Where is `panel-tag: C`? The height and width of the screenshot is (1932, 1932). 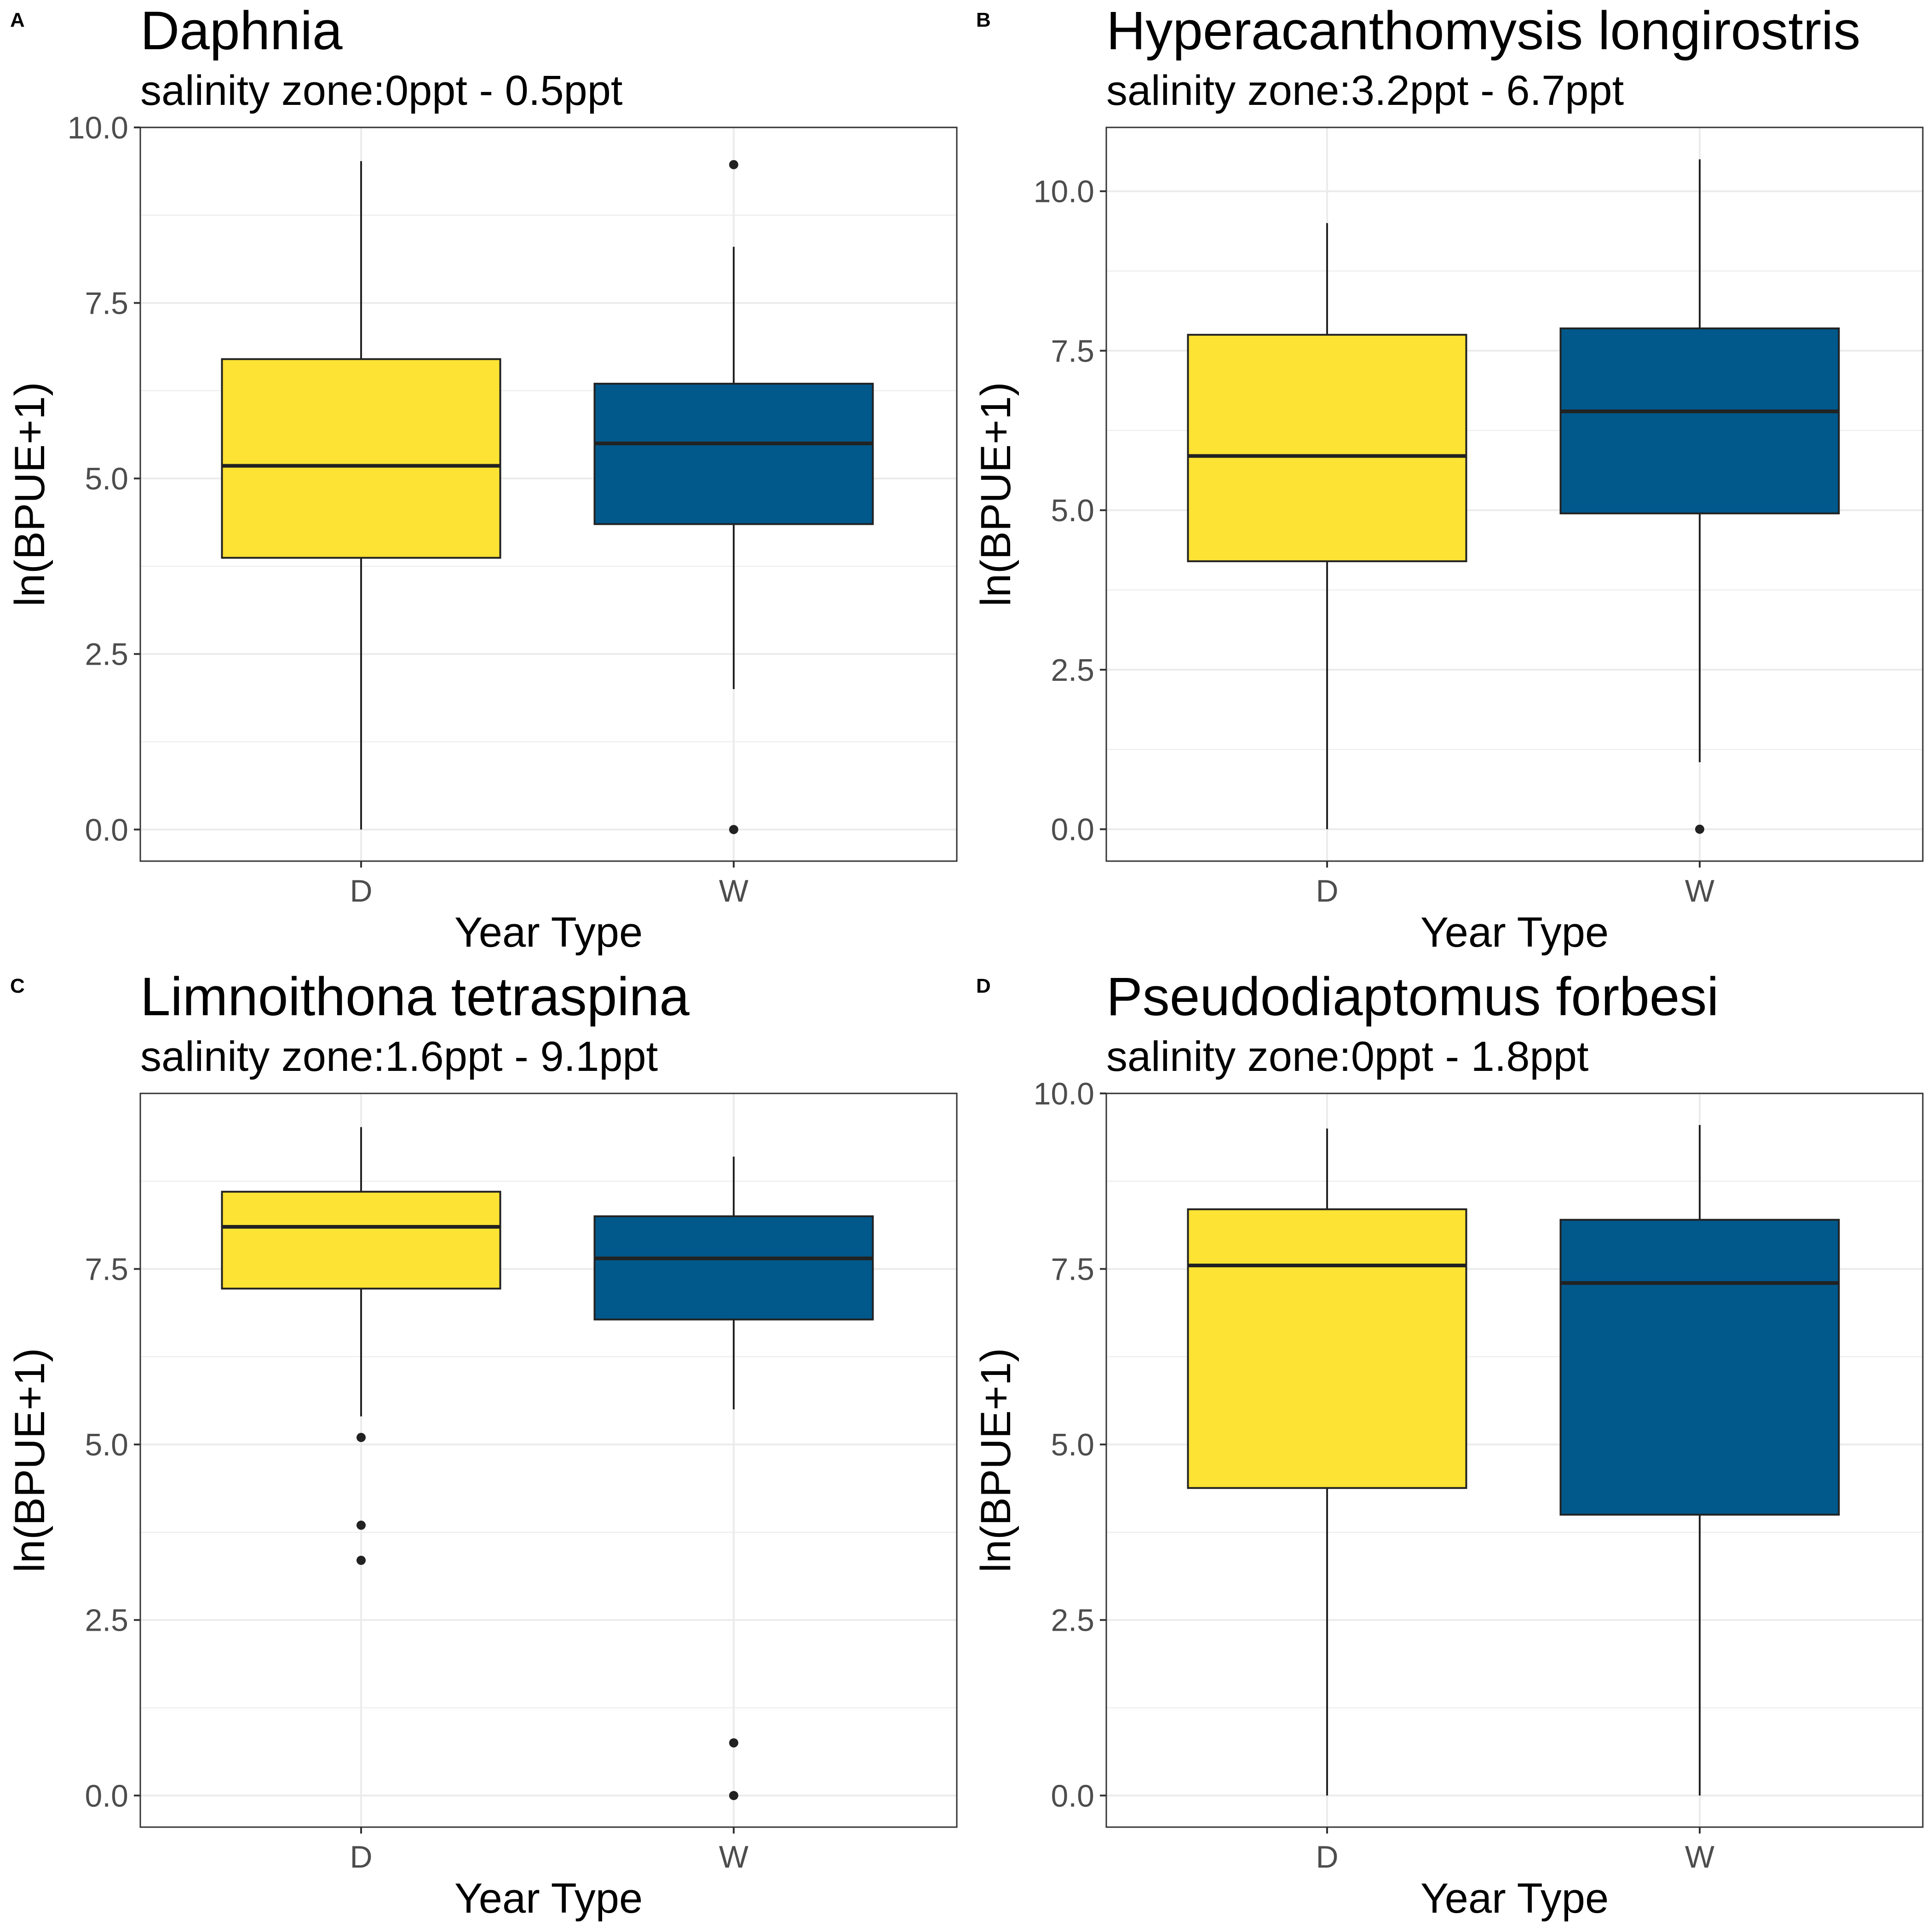
panel-tag: C is located at coordinates (17, 986).